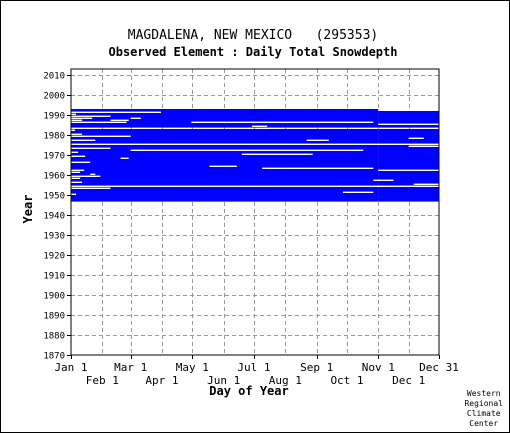  What do you see at coordinates (54, 257) in the screenshot?
I see `y-tick-label: 1920` at bounding box center [54, 257].